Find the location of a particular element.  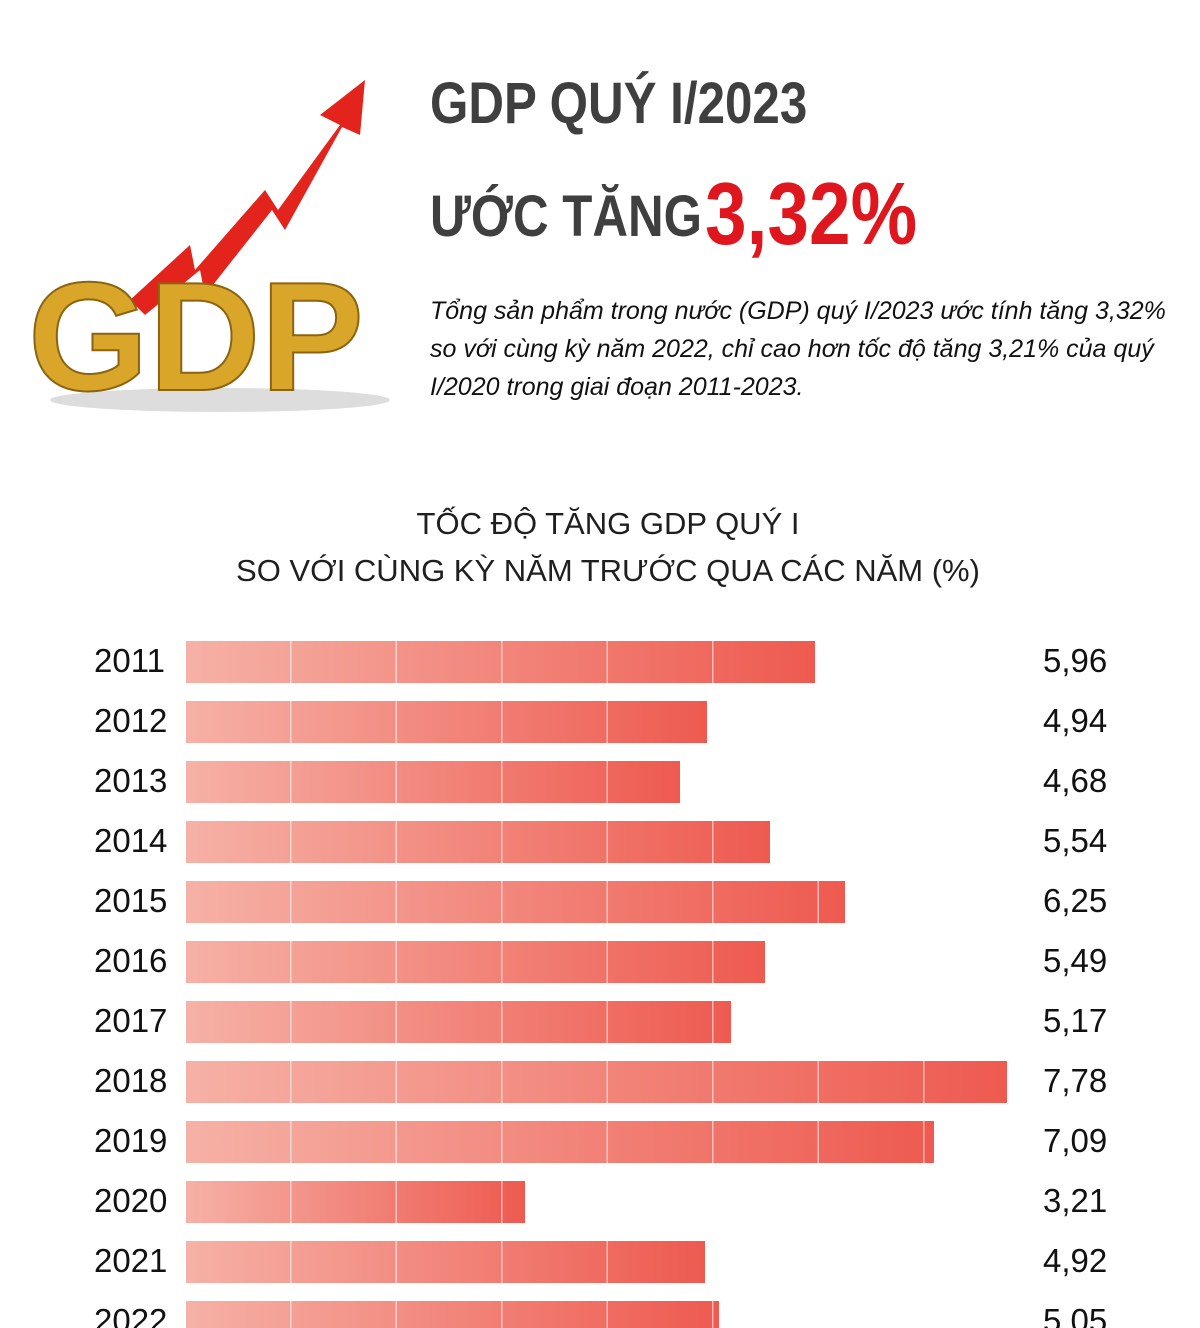

arrow is located at coordinates (247, 197).